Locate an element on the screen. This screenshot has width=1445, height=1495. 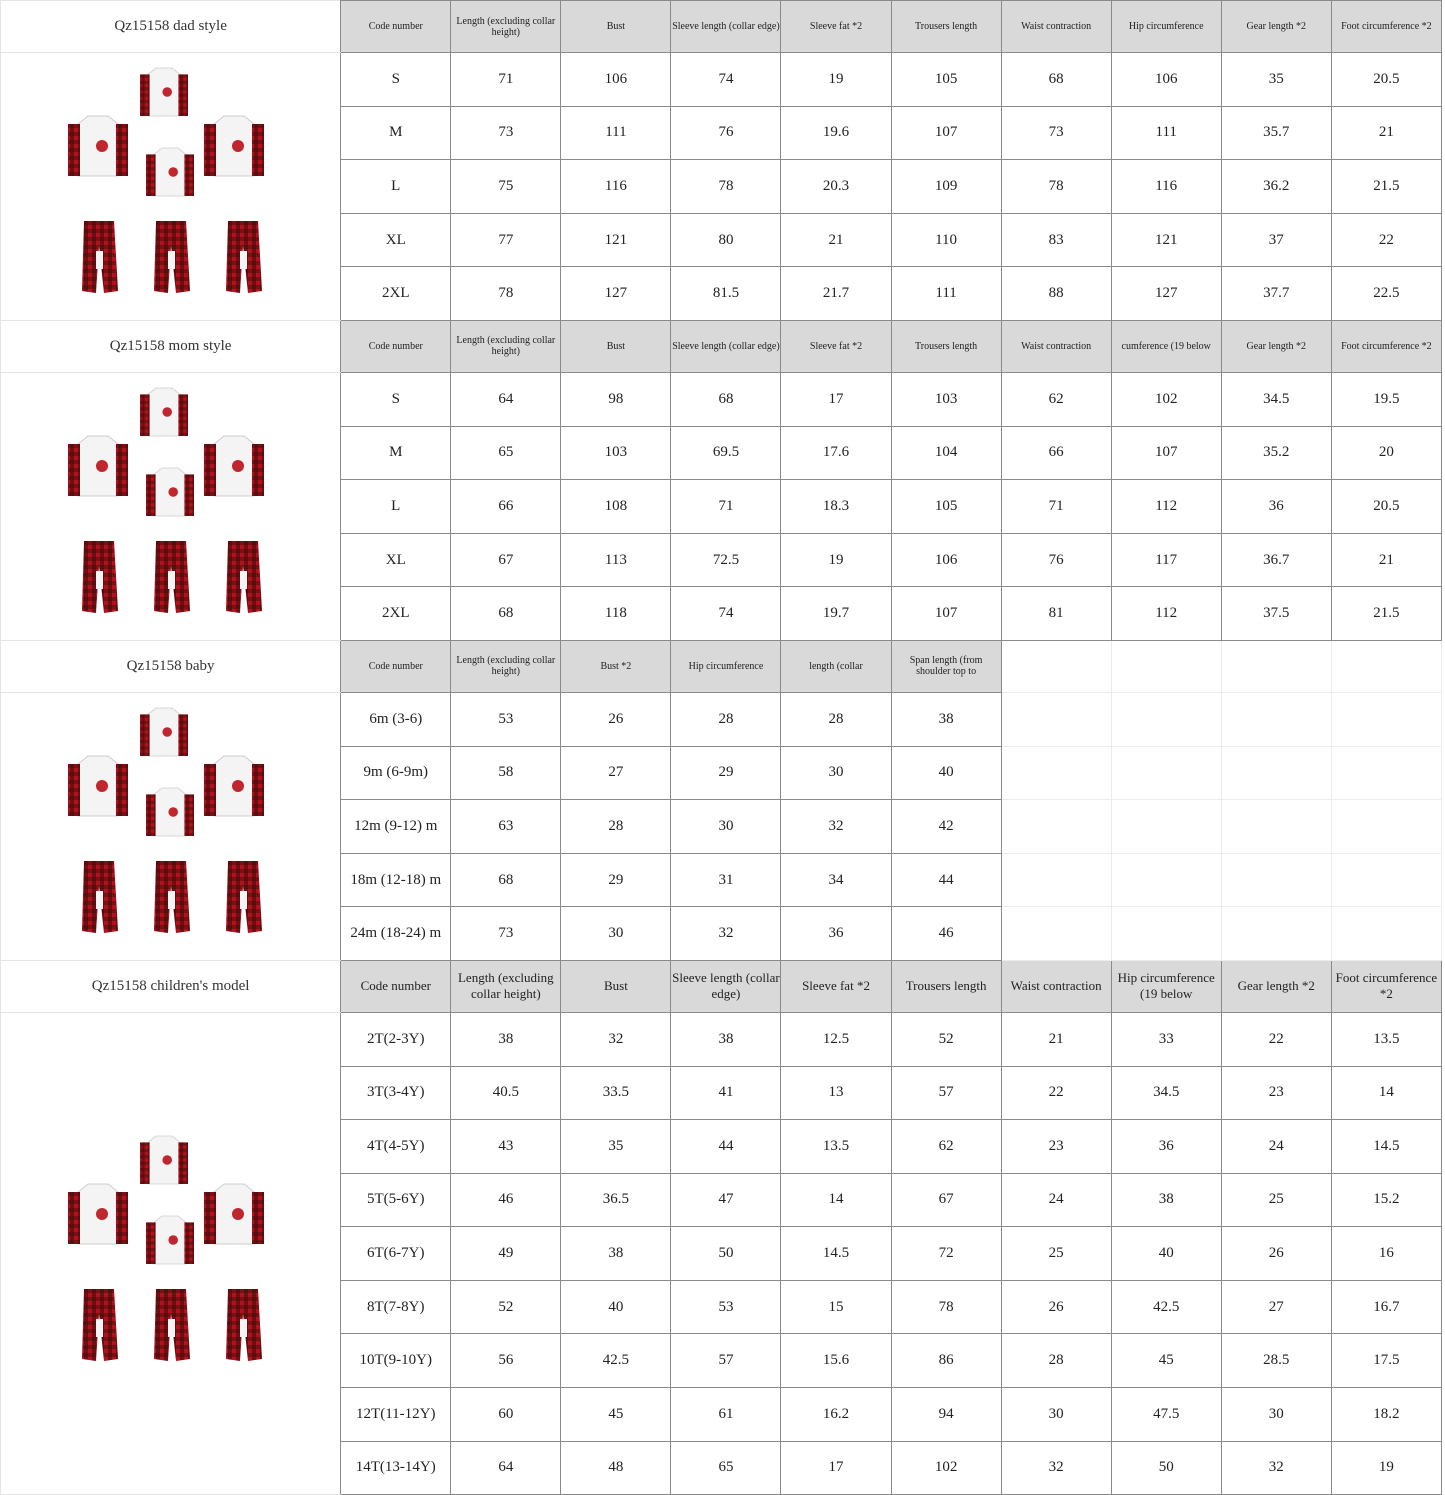
measurement-cell: 27 is located at coordinates (616, 773).